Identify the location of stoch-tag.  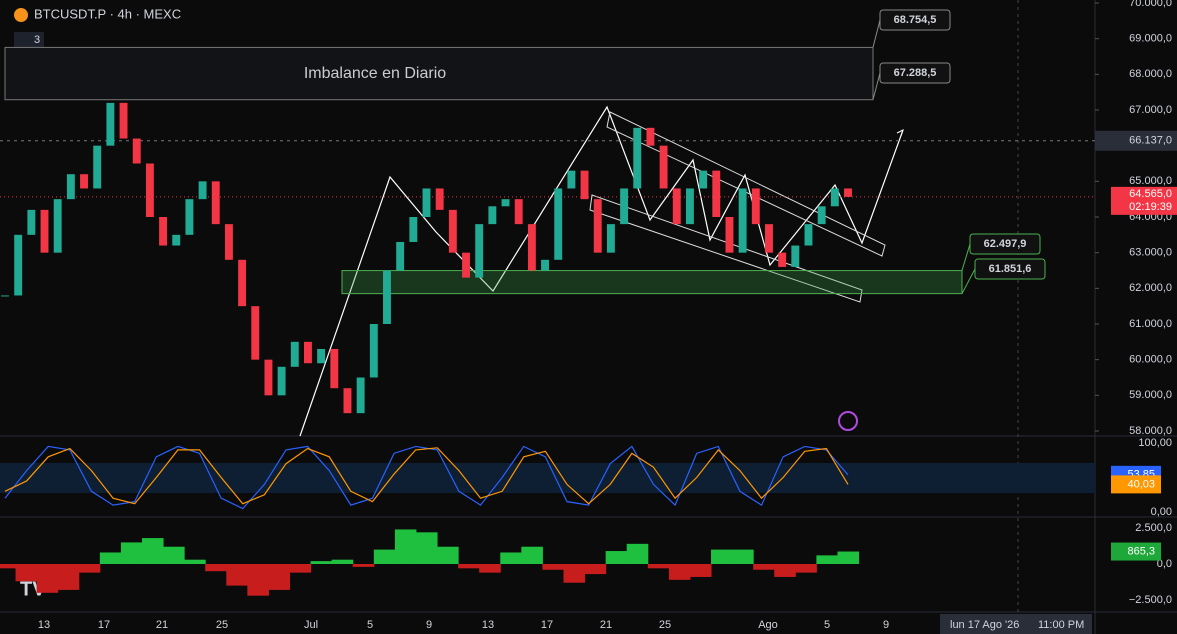
(1136, 484).